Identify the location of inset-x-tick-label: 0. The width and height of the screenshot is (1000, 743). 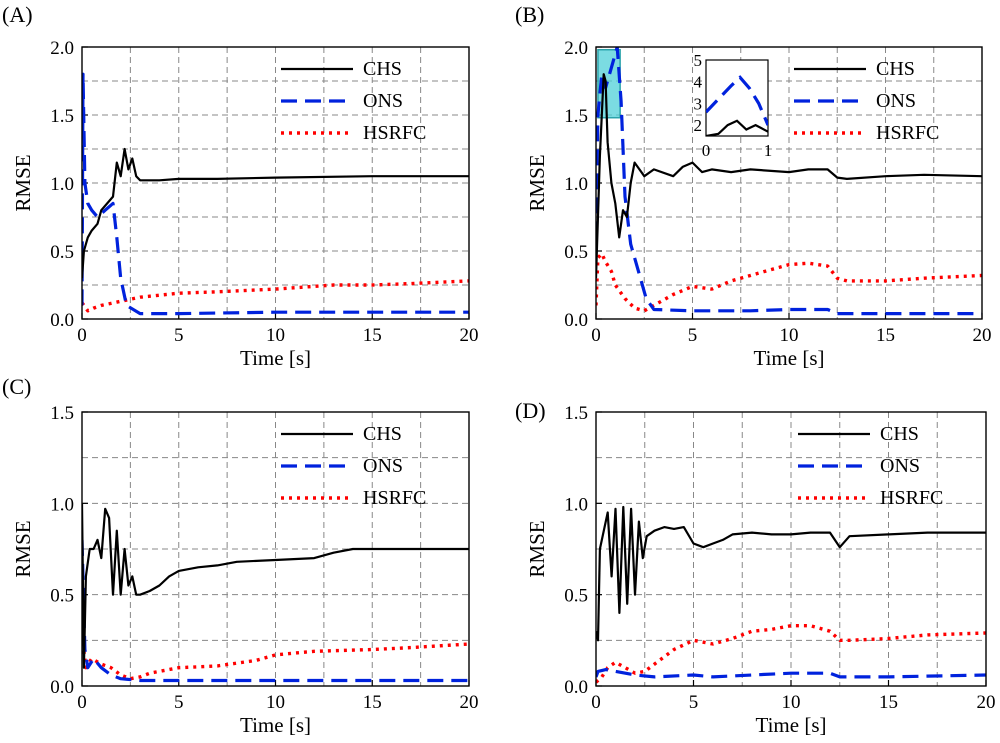
(706, 150).